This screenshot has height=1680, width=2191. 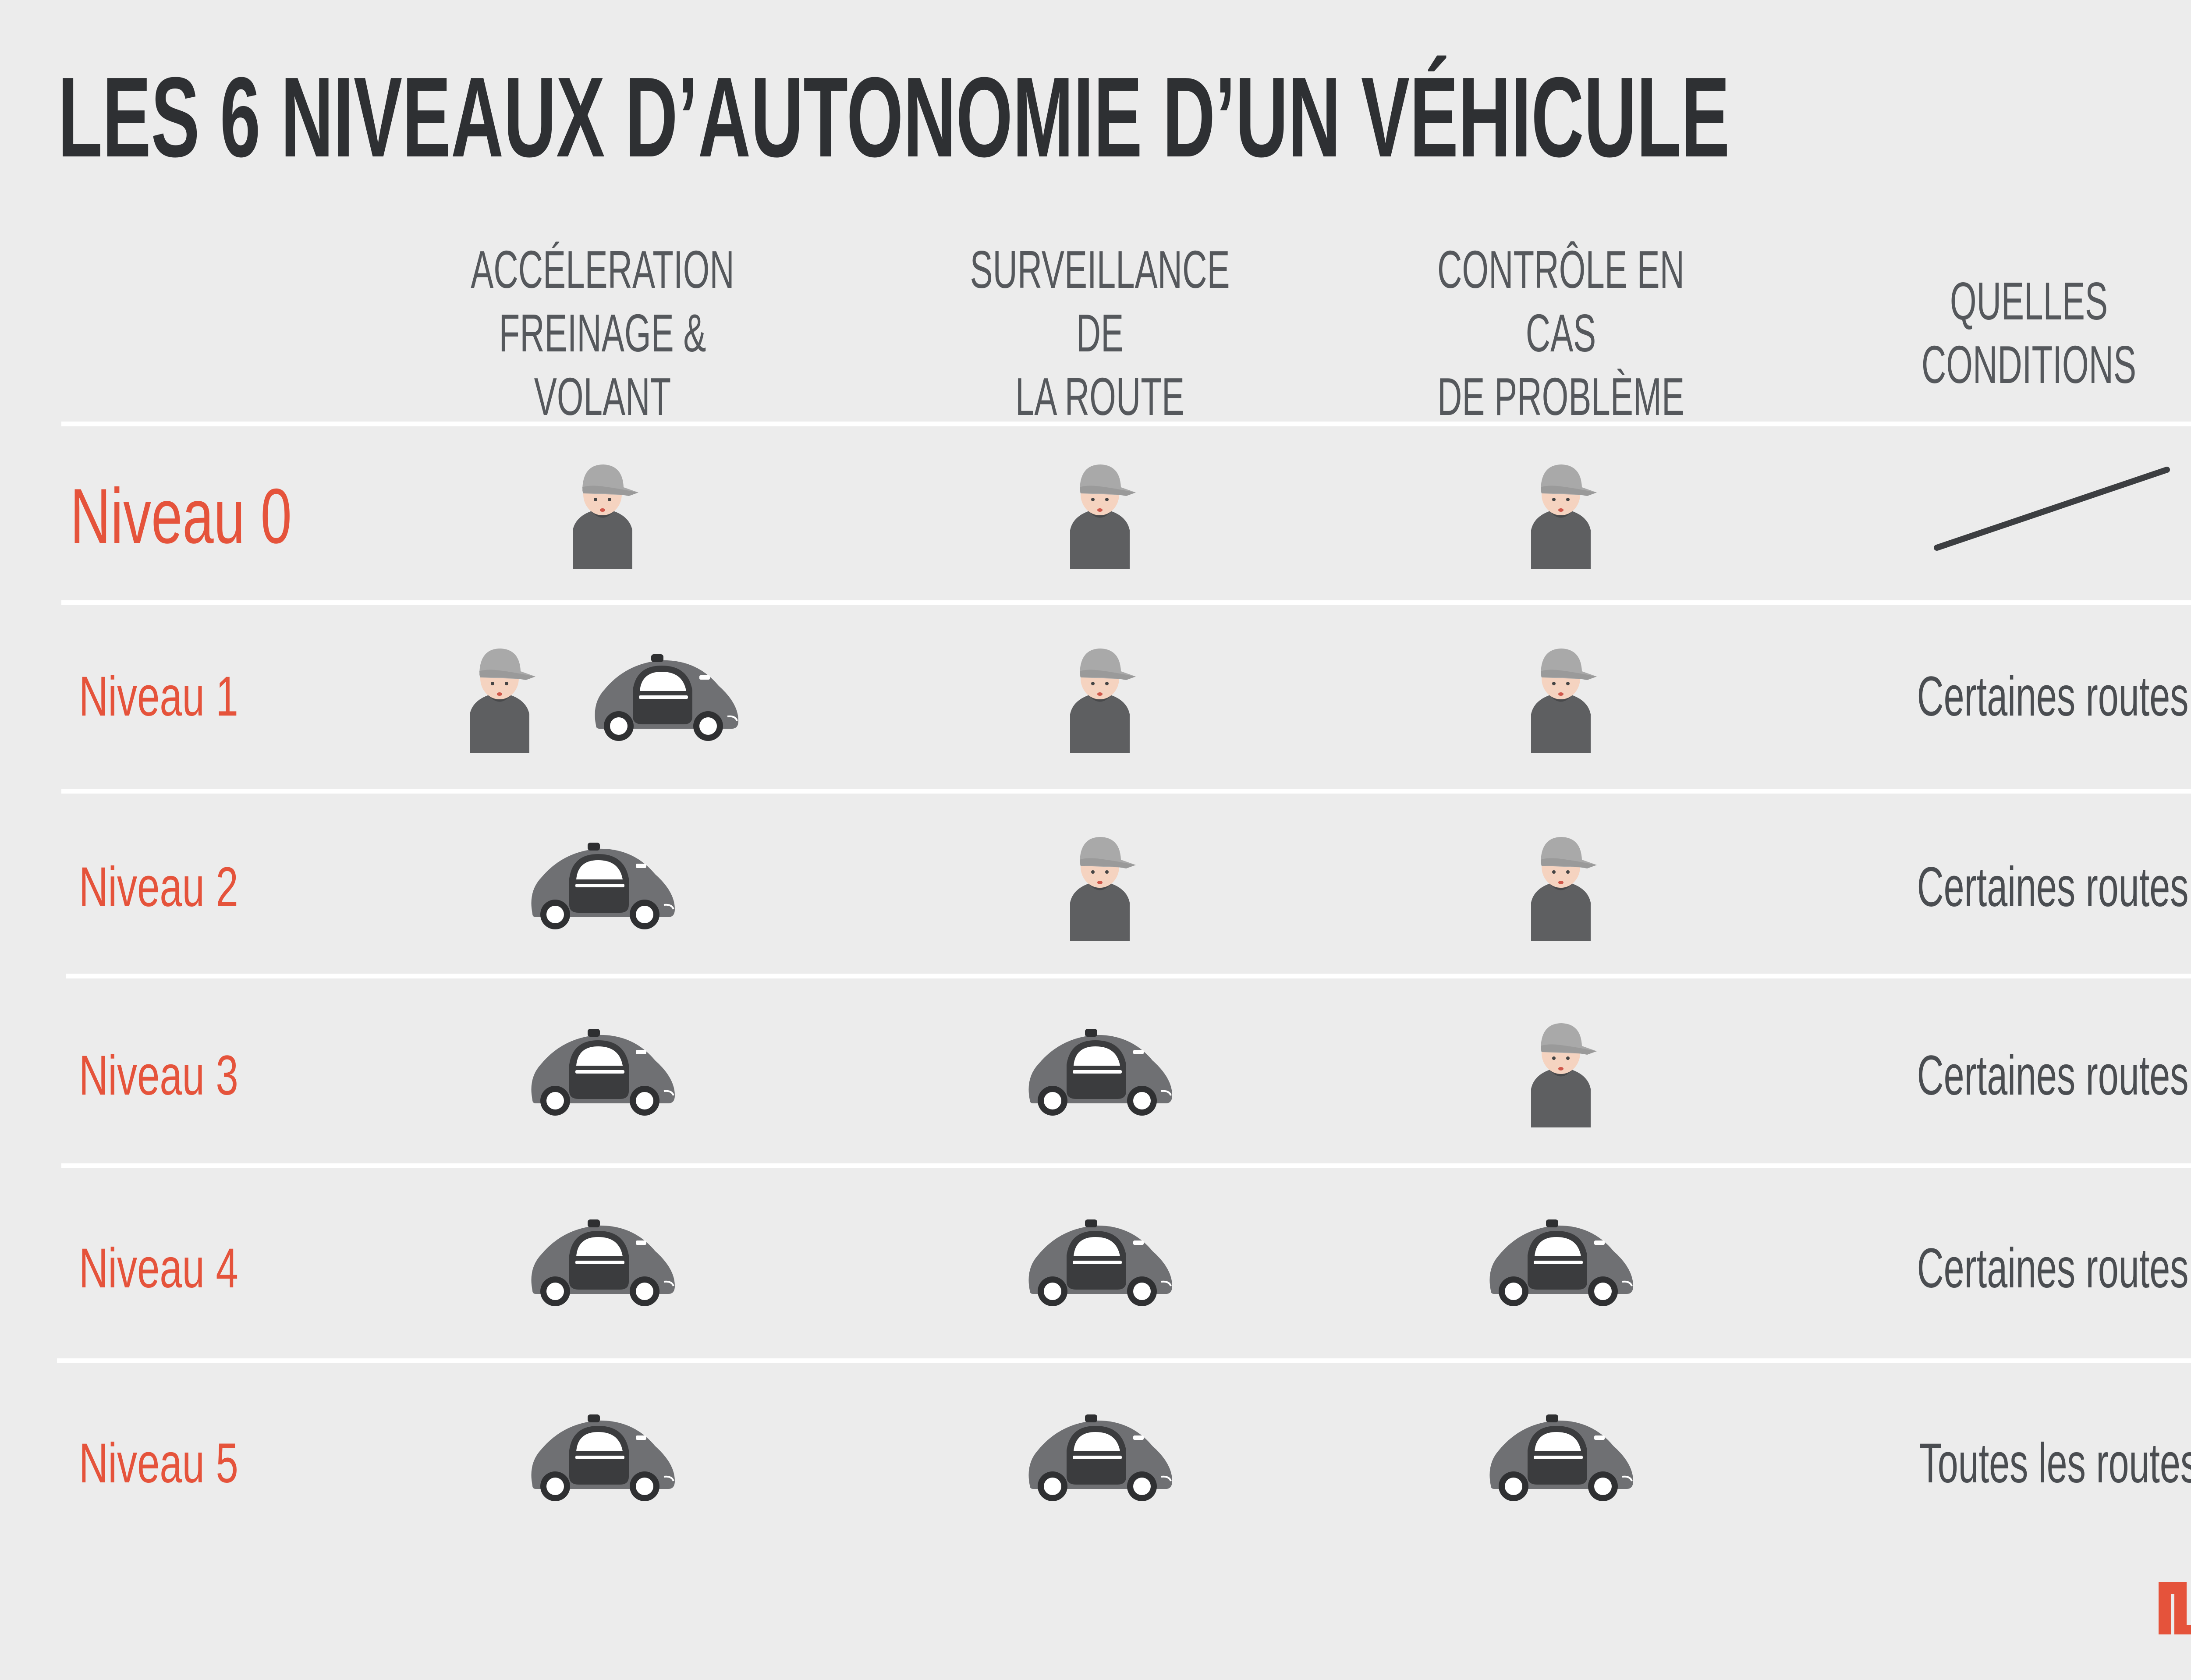 I want to click on column-header-label: ACCÉLERATION FREINAGE & VOLANT, so click(x=602, y=332).